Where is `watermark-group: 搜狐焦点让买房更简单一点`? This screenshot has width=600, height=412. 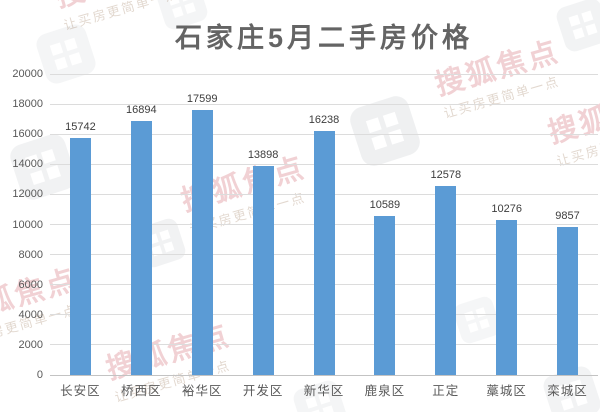 watermark-group: 搜狐焦点让买房更简单一点 is located at coordinates (572, 126).